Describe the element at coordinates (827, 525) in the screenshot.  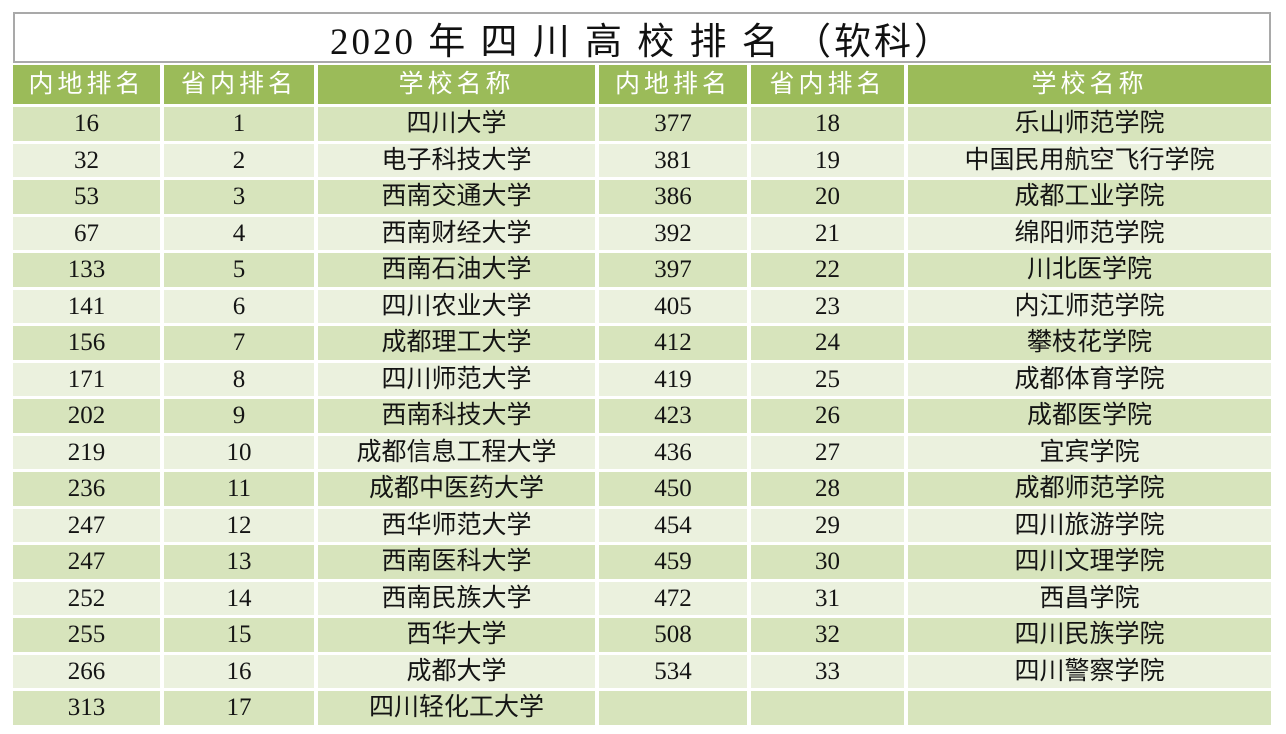
I see `table-cell: 29` at that location.